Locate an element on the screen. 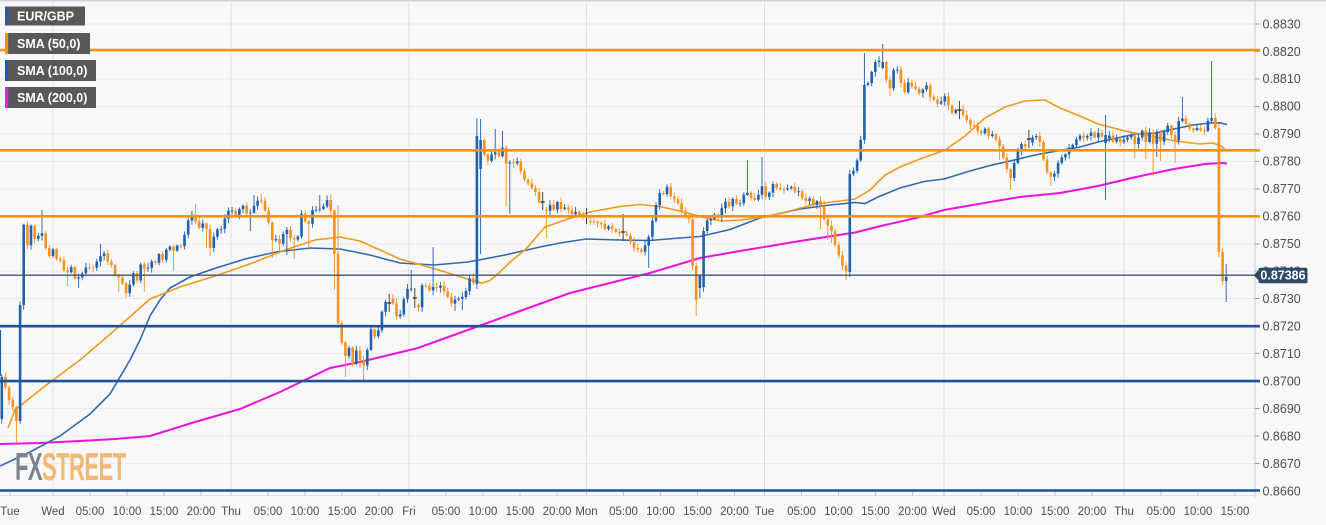 This screenshot has width=1326, height=525. svg-text: 0.87386 is located at coordinates (1282, 276).